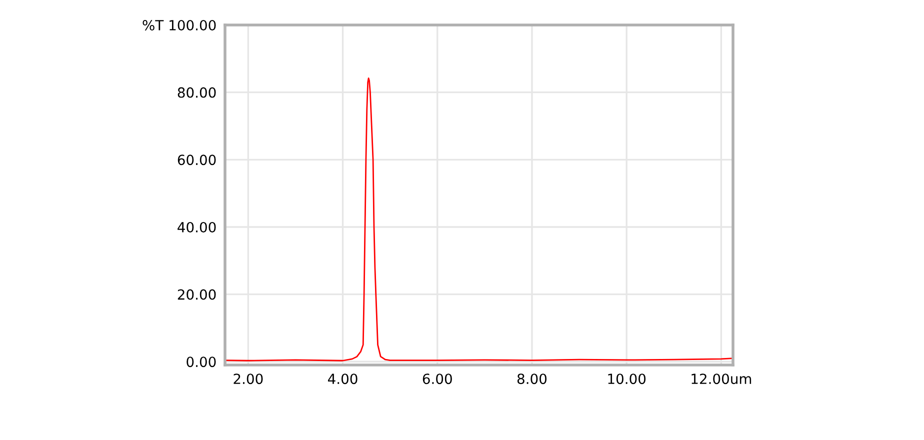 The width and height of the screenshot is (924, 440). Describe the element at coordinates (197, 160) in the screenshot. I see `y-tick-label: 60.00` at that location.